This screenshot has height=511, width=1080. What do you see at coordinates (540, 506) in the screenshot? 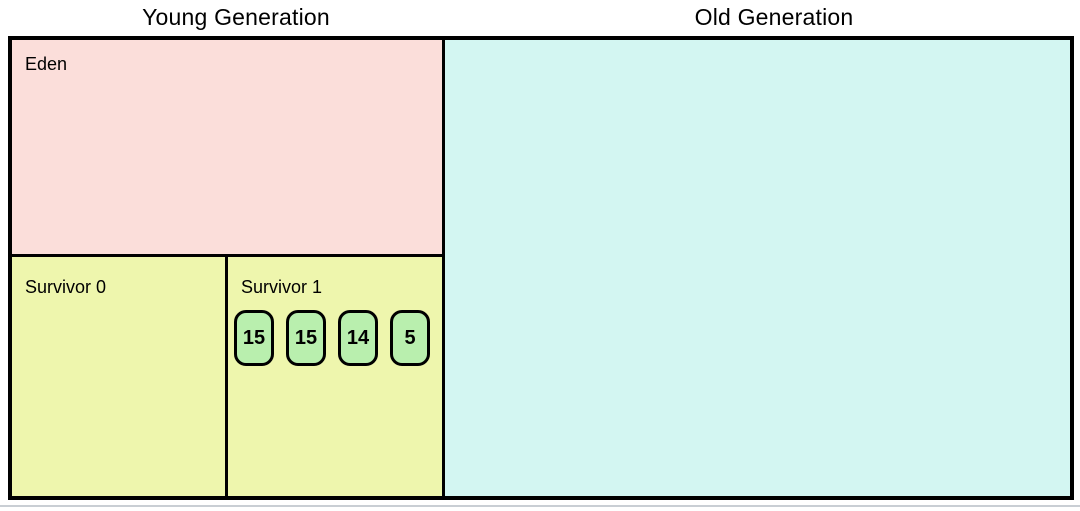
I see `window-bottom-edge` at bounding box center [540, 506].